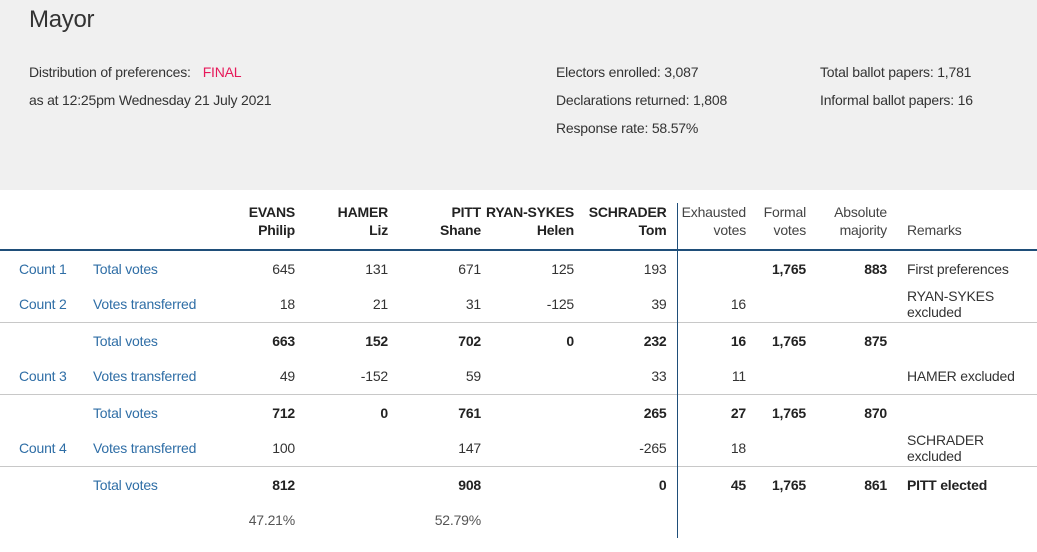 This screenshot has width=1037, height=552. I want to click on cell-remark: RYAN-SYKES excluded, so click(950, 304).